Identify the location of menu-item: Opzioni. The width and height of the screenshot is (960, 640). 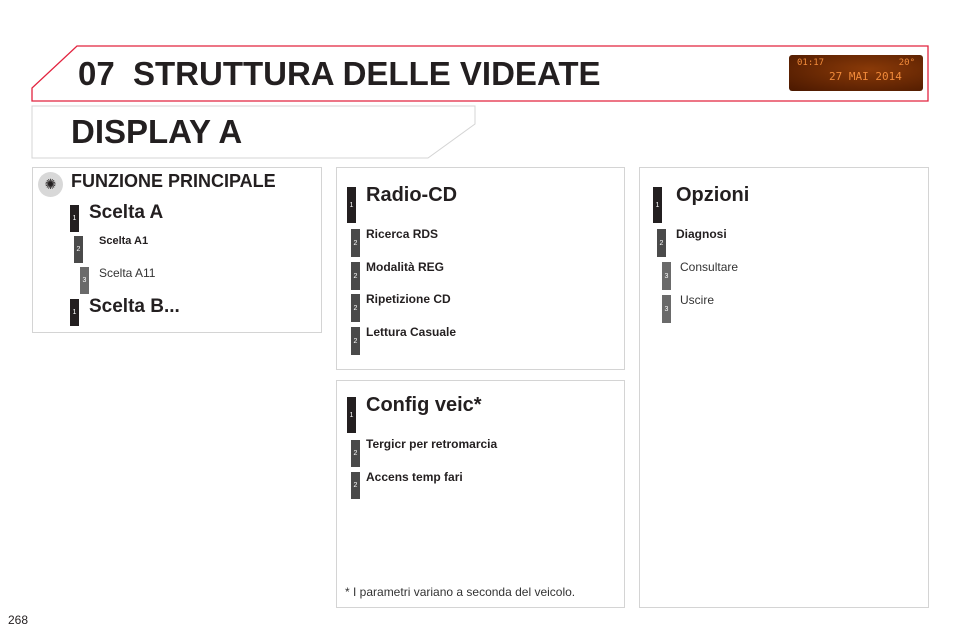
(713, 195).